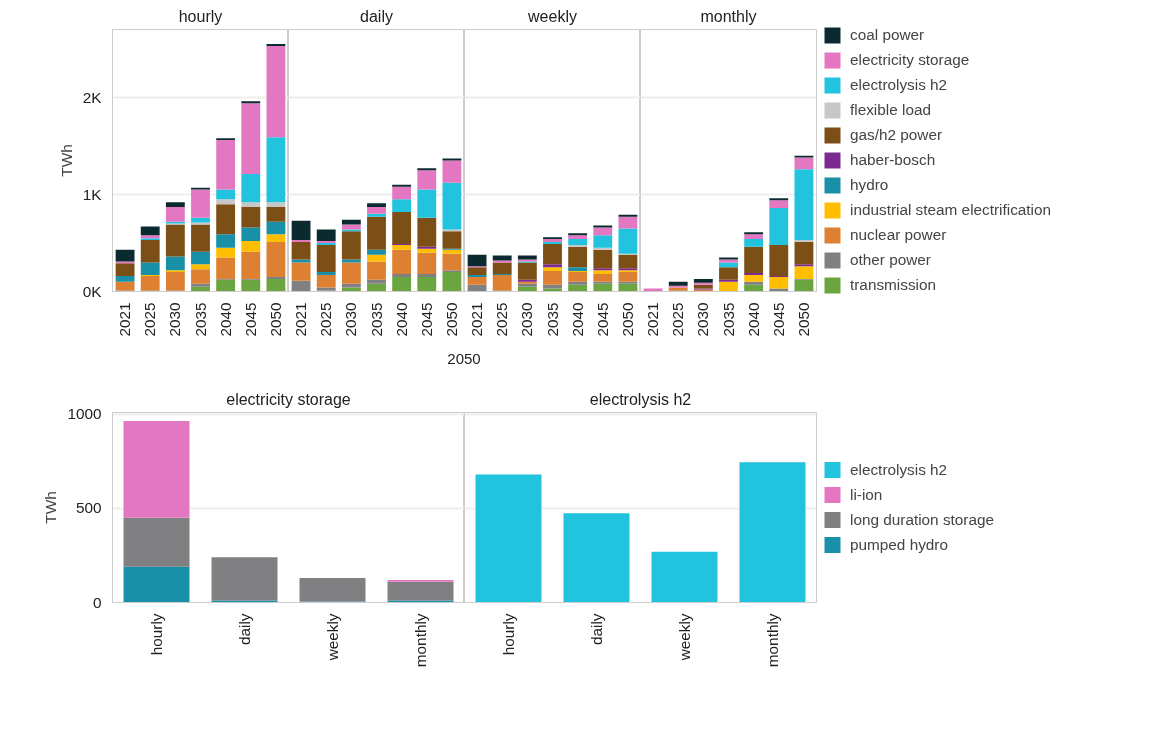 This screenshot has height=749, width=1150. What do you see at coordinates (552, 16) in the screenshot?
I see `chart-title: weekly` at bounding box center [552, 16].